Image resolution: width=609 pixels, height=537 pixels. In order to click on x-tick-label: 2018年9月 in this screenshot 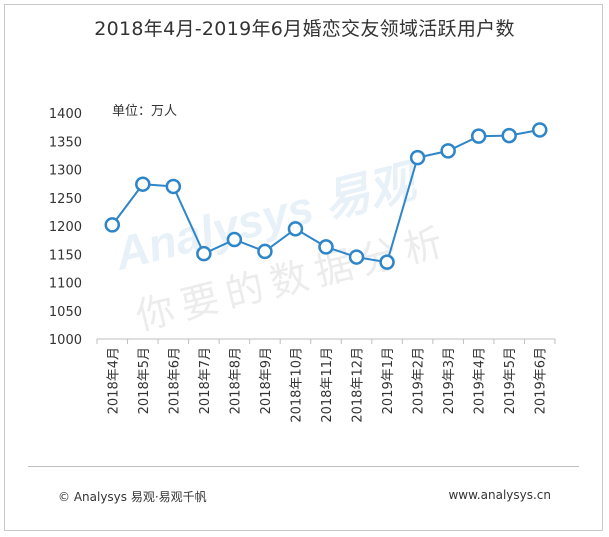, I will do `click(266, 380)`.